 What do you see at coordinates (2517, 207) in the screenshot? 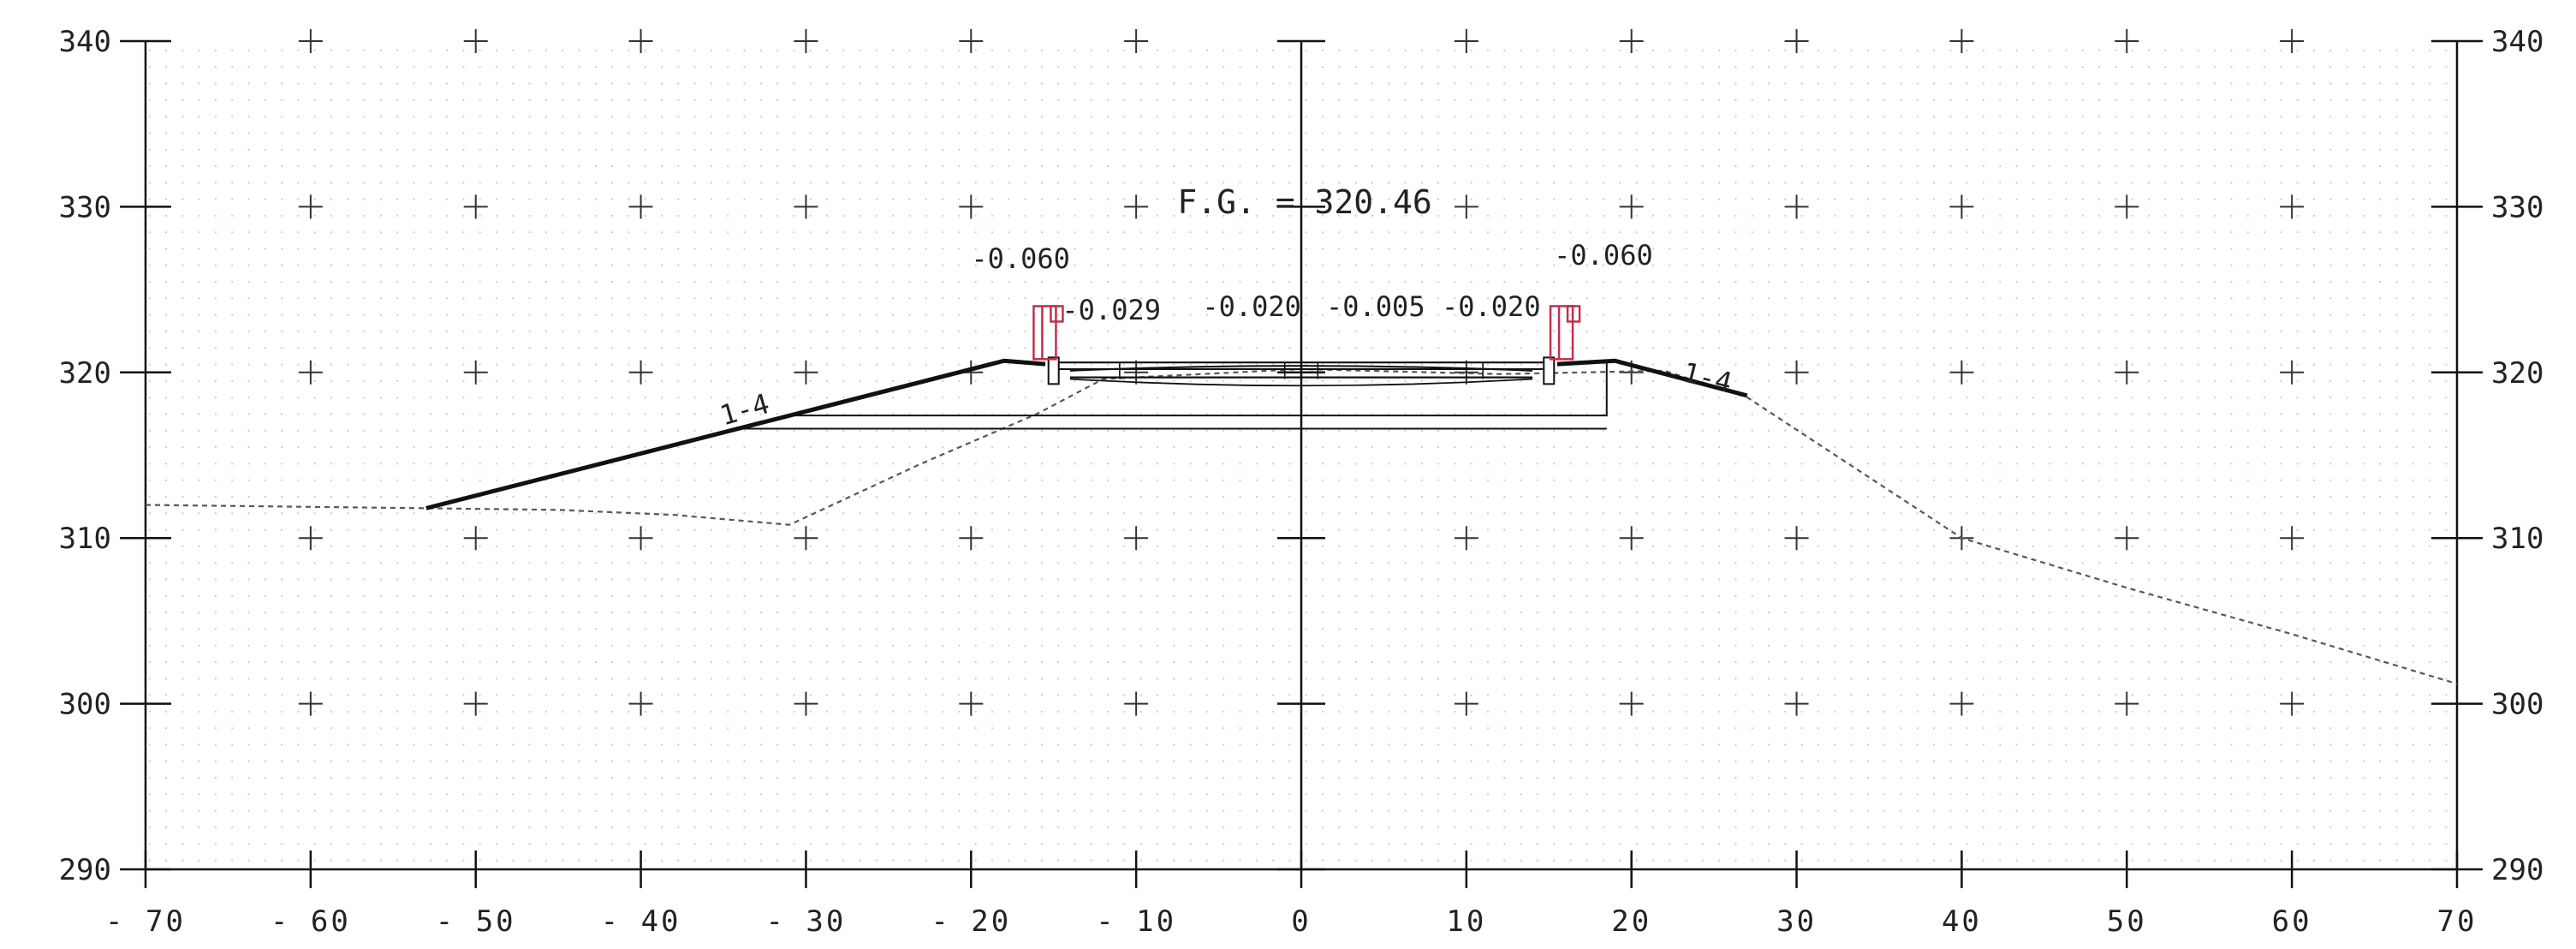
I see `y-tick-label-right: 330` at bounding box center [2517, 207].